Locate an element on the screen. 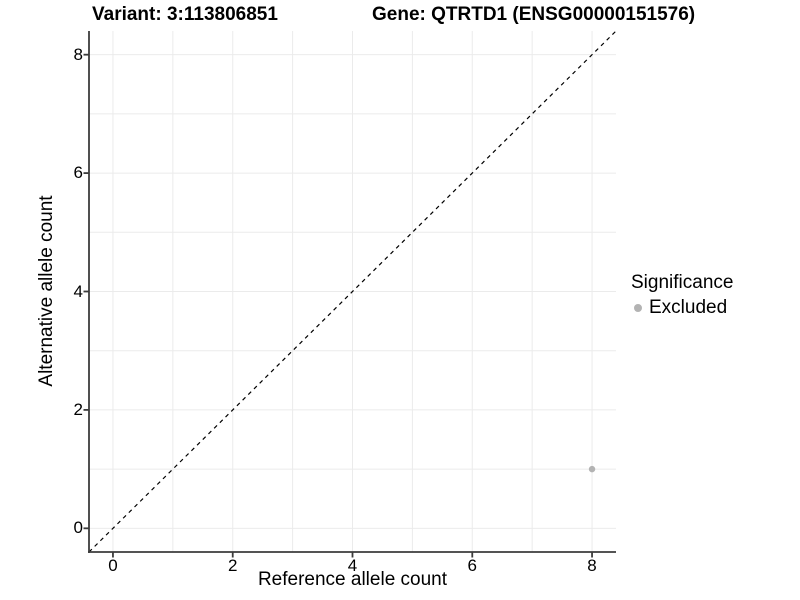 The image size is (800, 600). y-tick-label: 2 is located at coordinates (78, 409).